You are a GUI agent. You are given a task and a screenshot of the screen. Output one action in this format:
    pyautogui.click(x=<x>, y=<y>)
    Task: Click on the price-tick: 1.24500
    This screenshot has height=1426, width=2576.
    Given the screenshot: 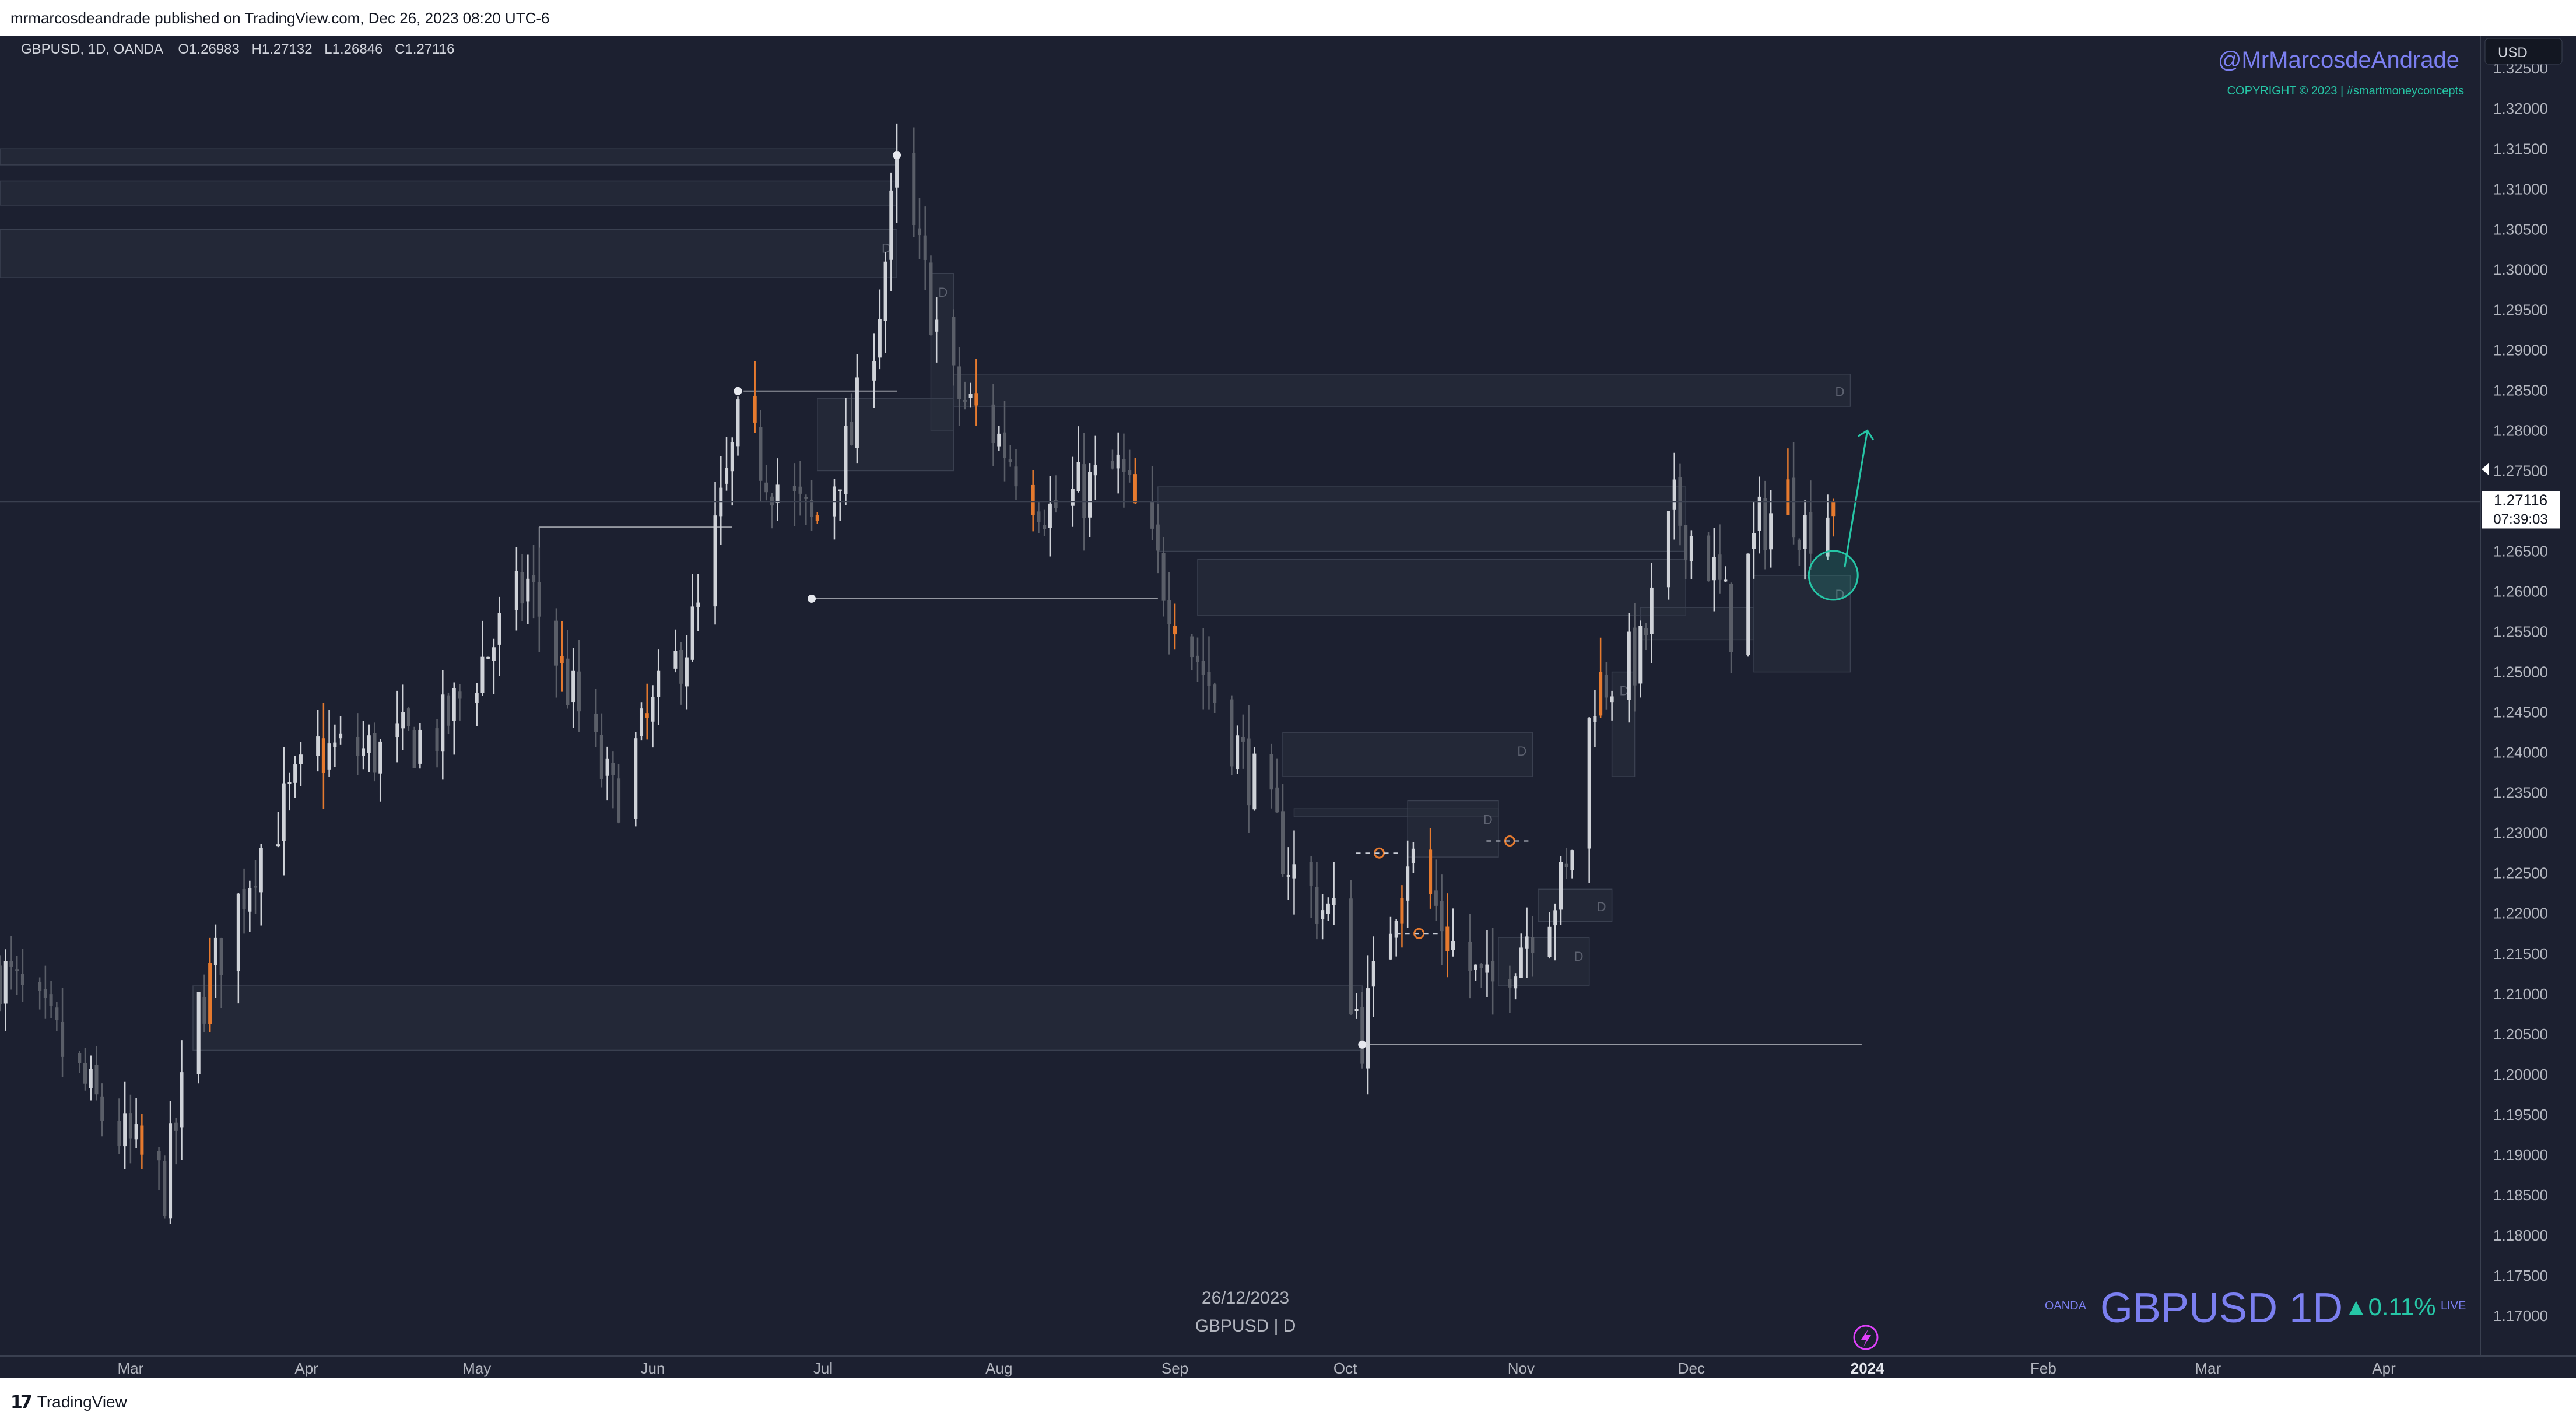 What is the action you would take?
    pyautogui.click(x=2520, y=712)
    